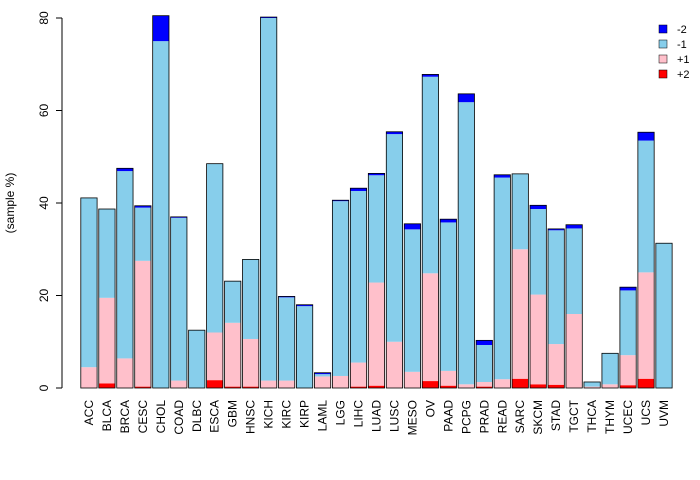 The height and width of the screenshot is (480, 700). What do you see at coordinates (143, 417) in the screenshot?
I see `x-tick-label: CESC` at bounding box center [143, 417].